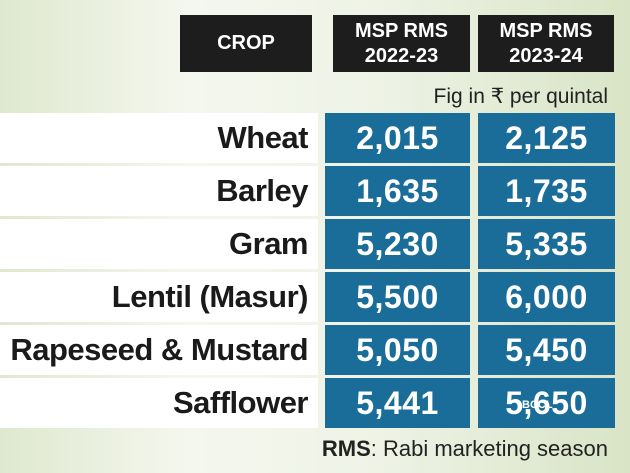  I want to click on msp-value: 6,000, so click(546, 297).